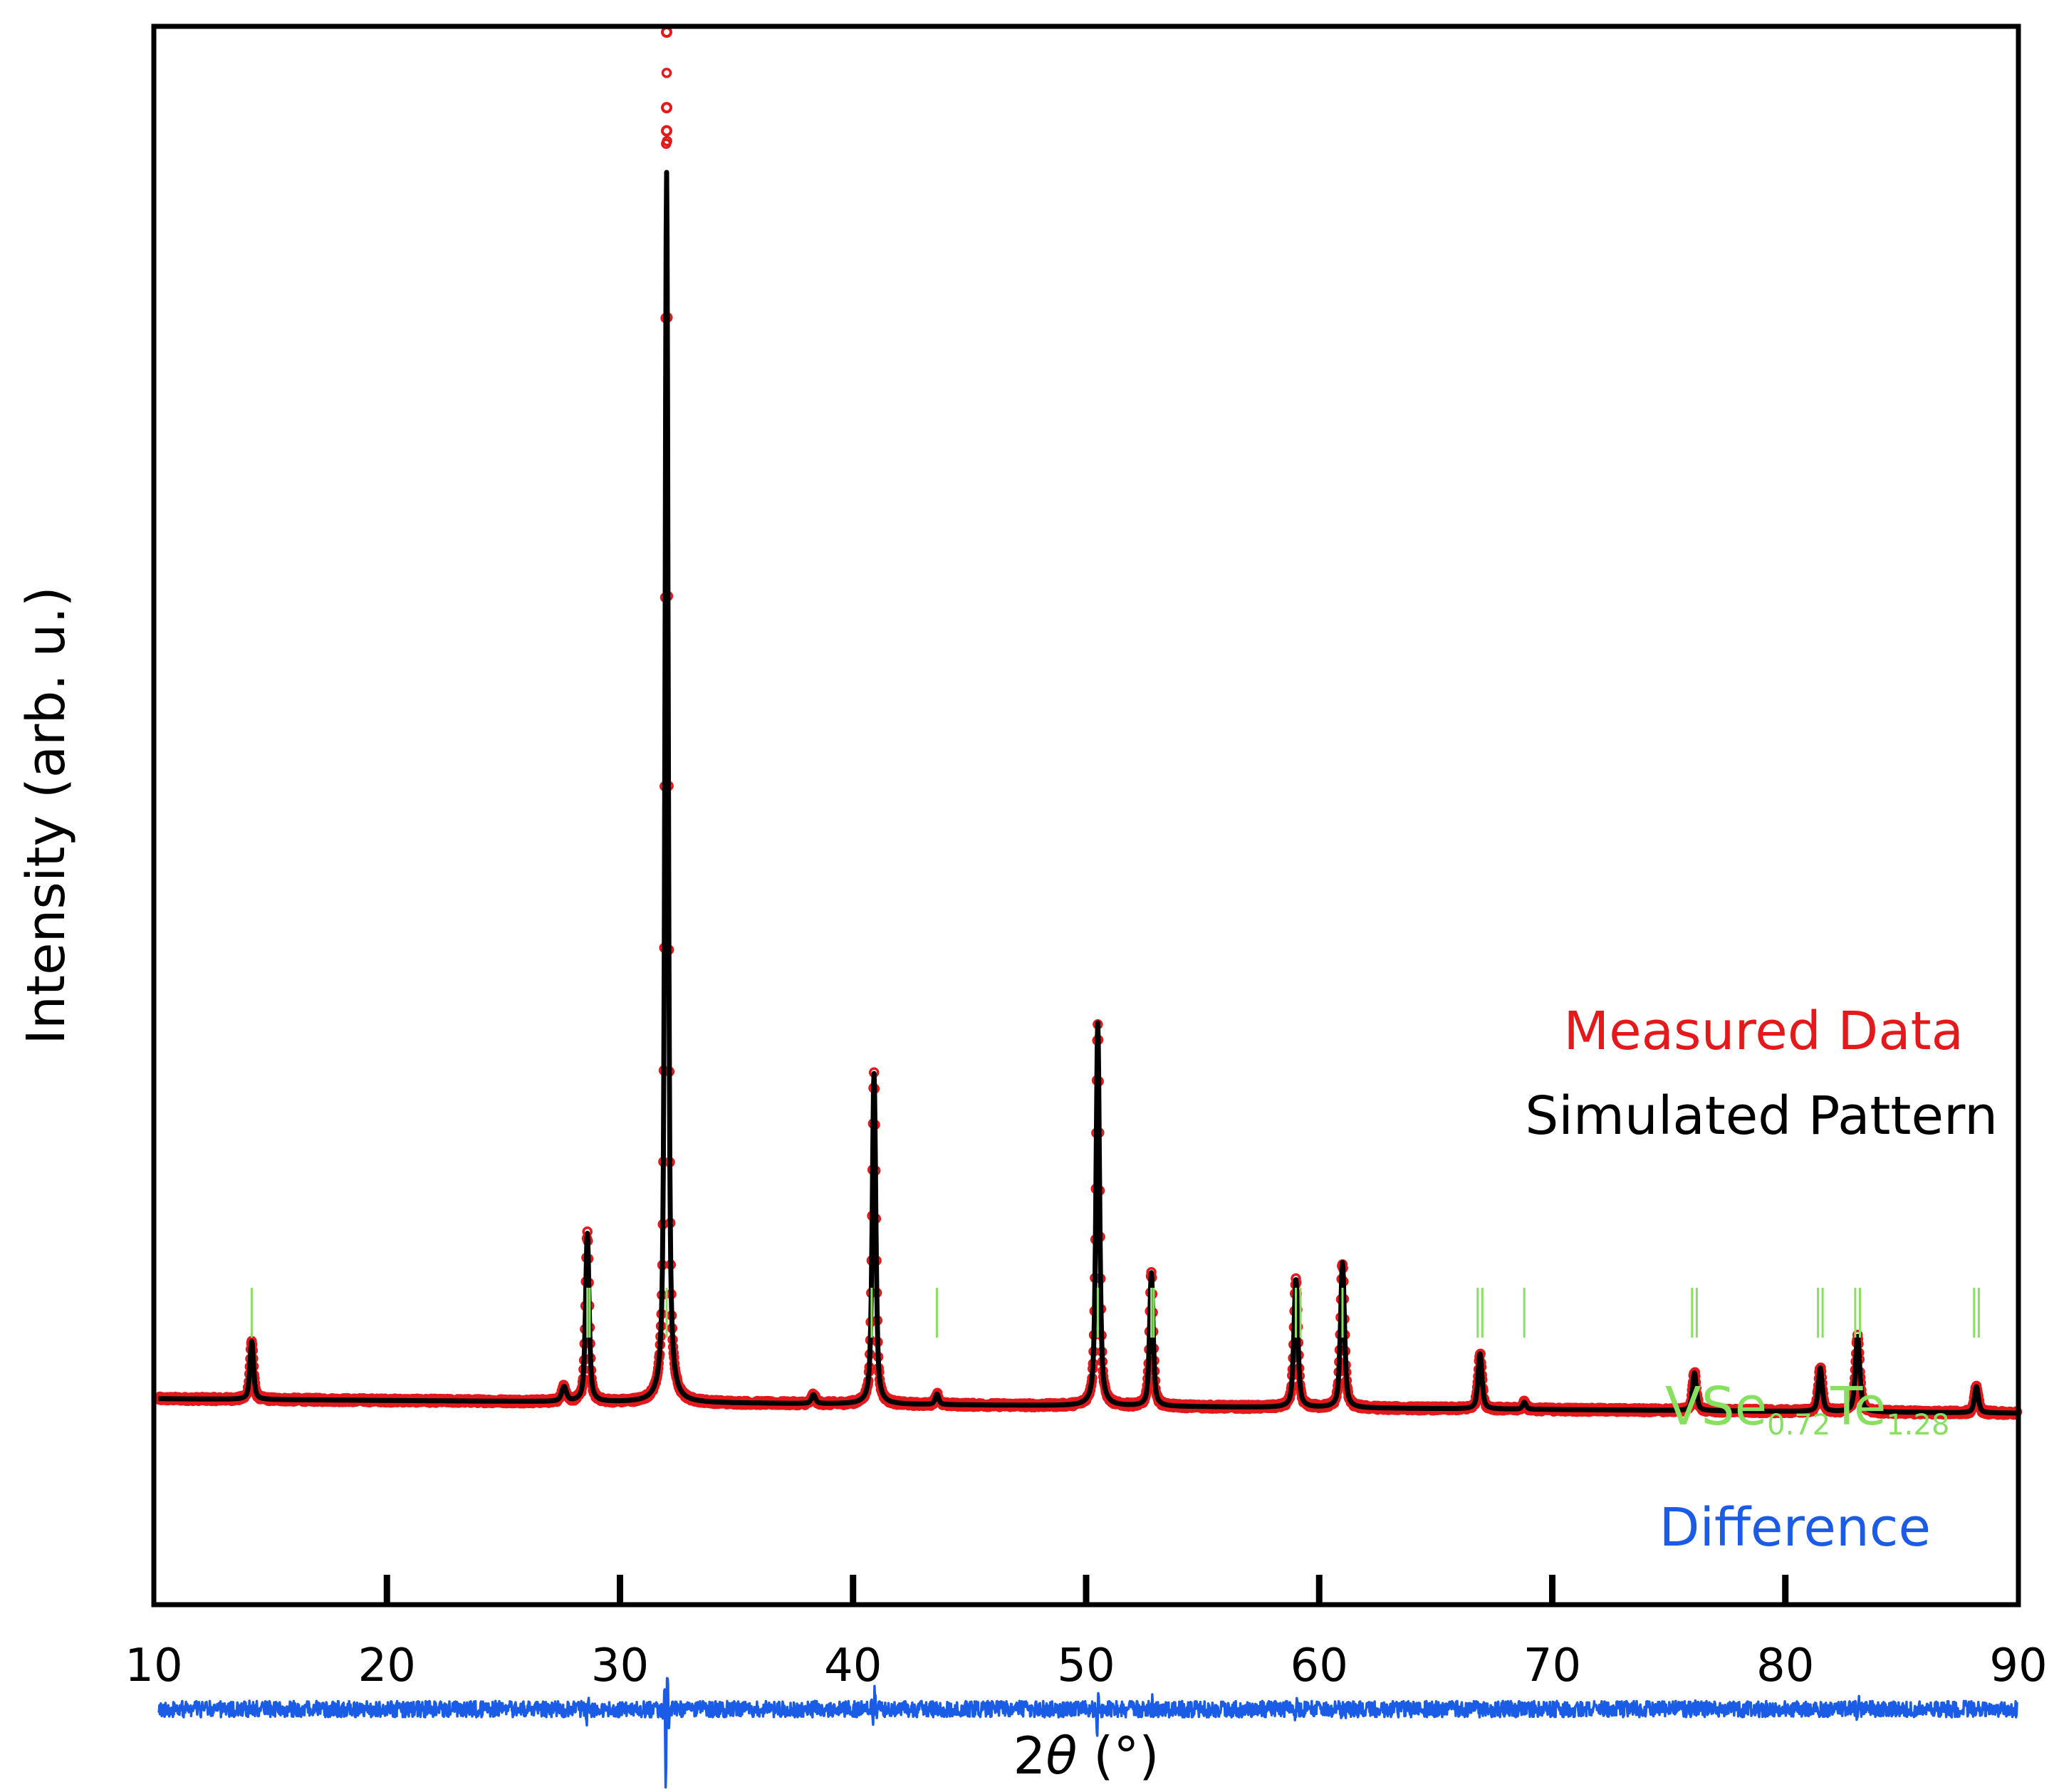 The height and width of the screenshot is (1792, 2059). What do you see at coordinates (1118, 1756) in the screenshot?
I see `x-axis-label-unit: (°)` at bounding box center [1118, 1756].